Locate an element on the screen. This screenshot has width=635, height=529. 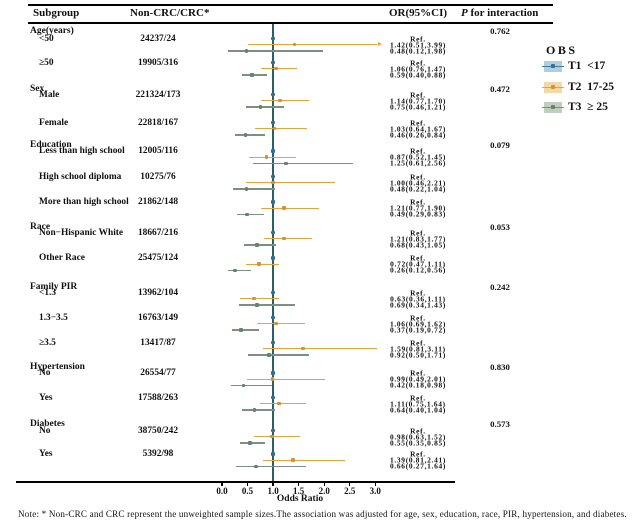
category-label: Education is located at coordinates (51, 144).